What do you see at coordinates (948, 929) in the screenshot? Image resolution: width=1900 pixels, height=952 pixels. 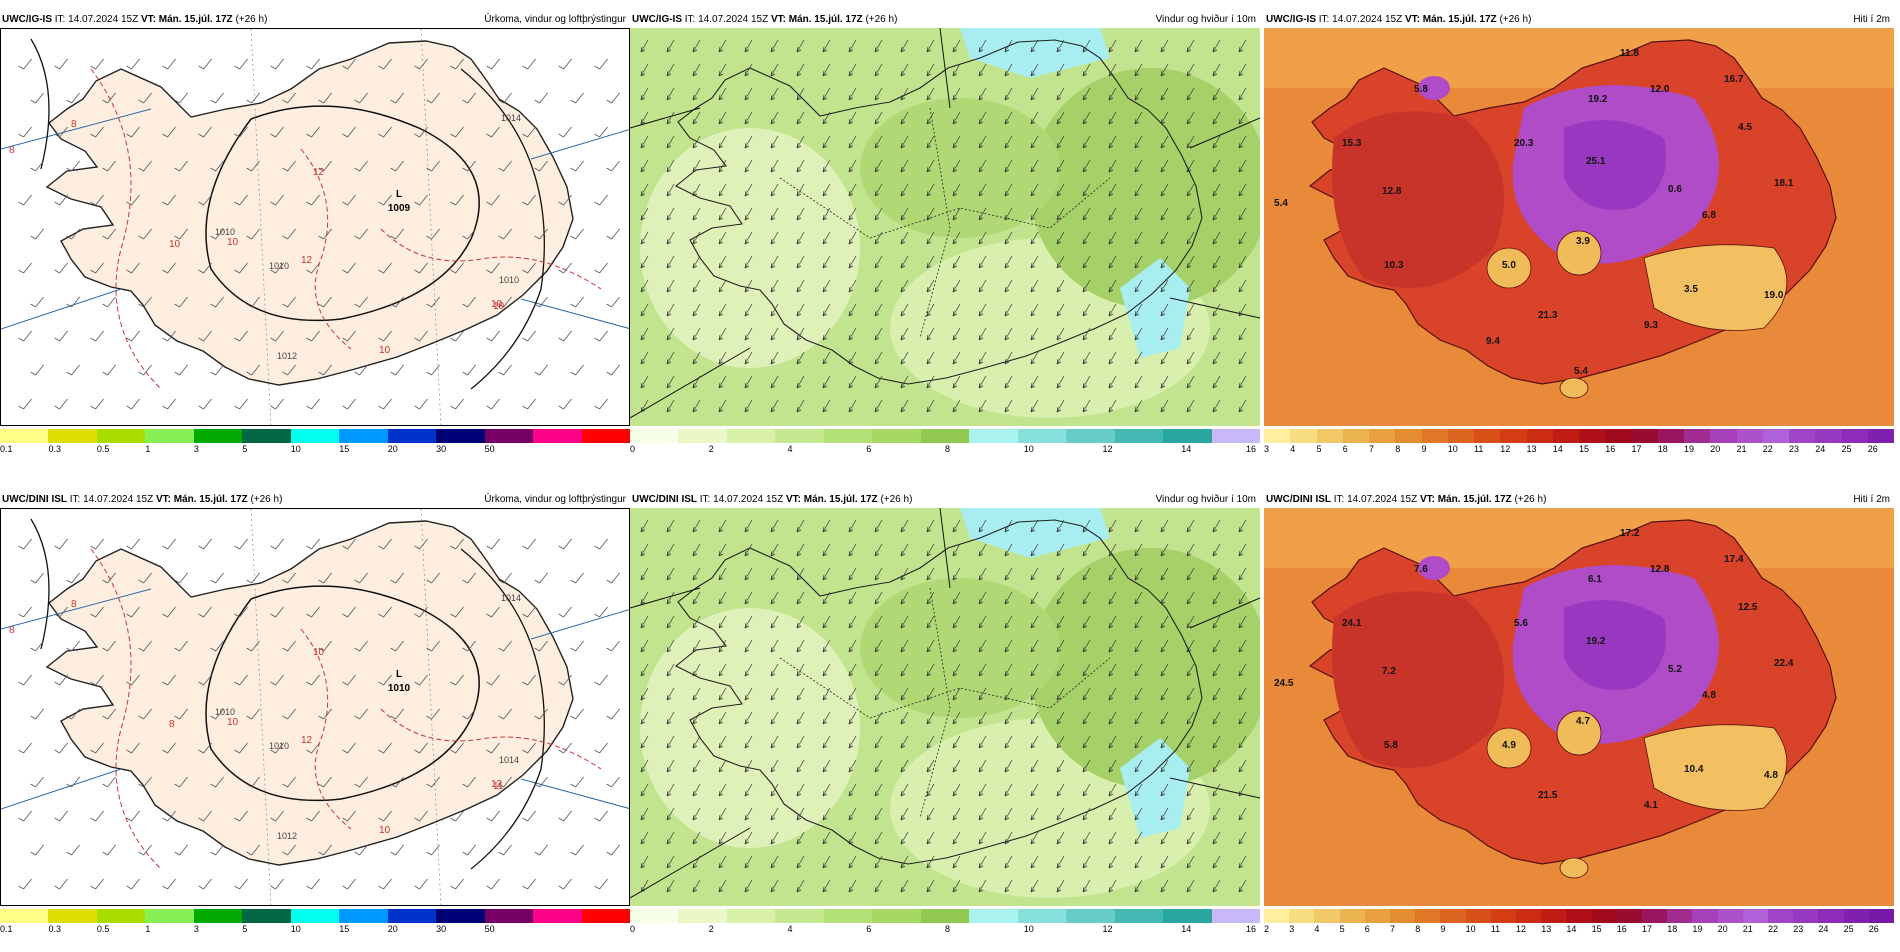 I see `colorbar-tick-label: 8` at bounding box center [948, 929].